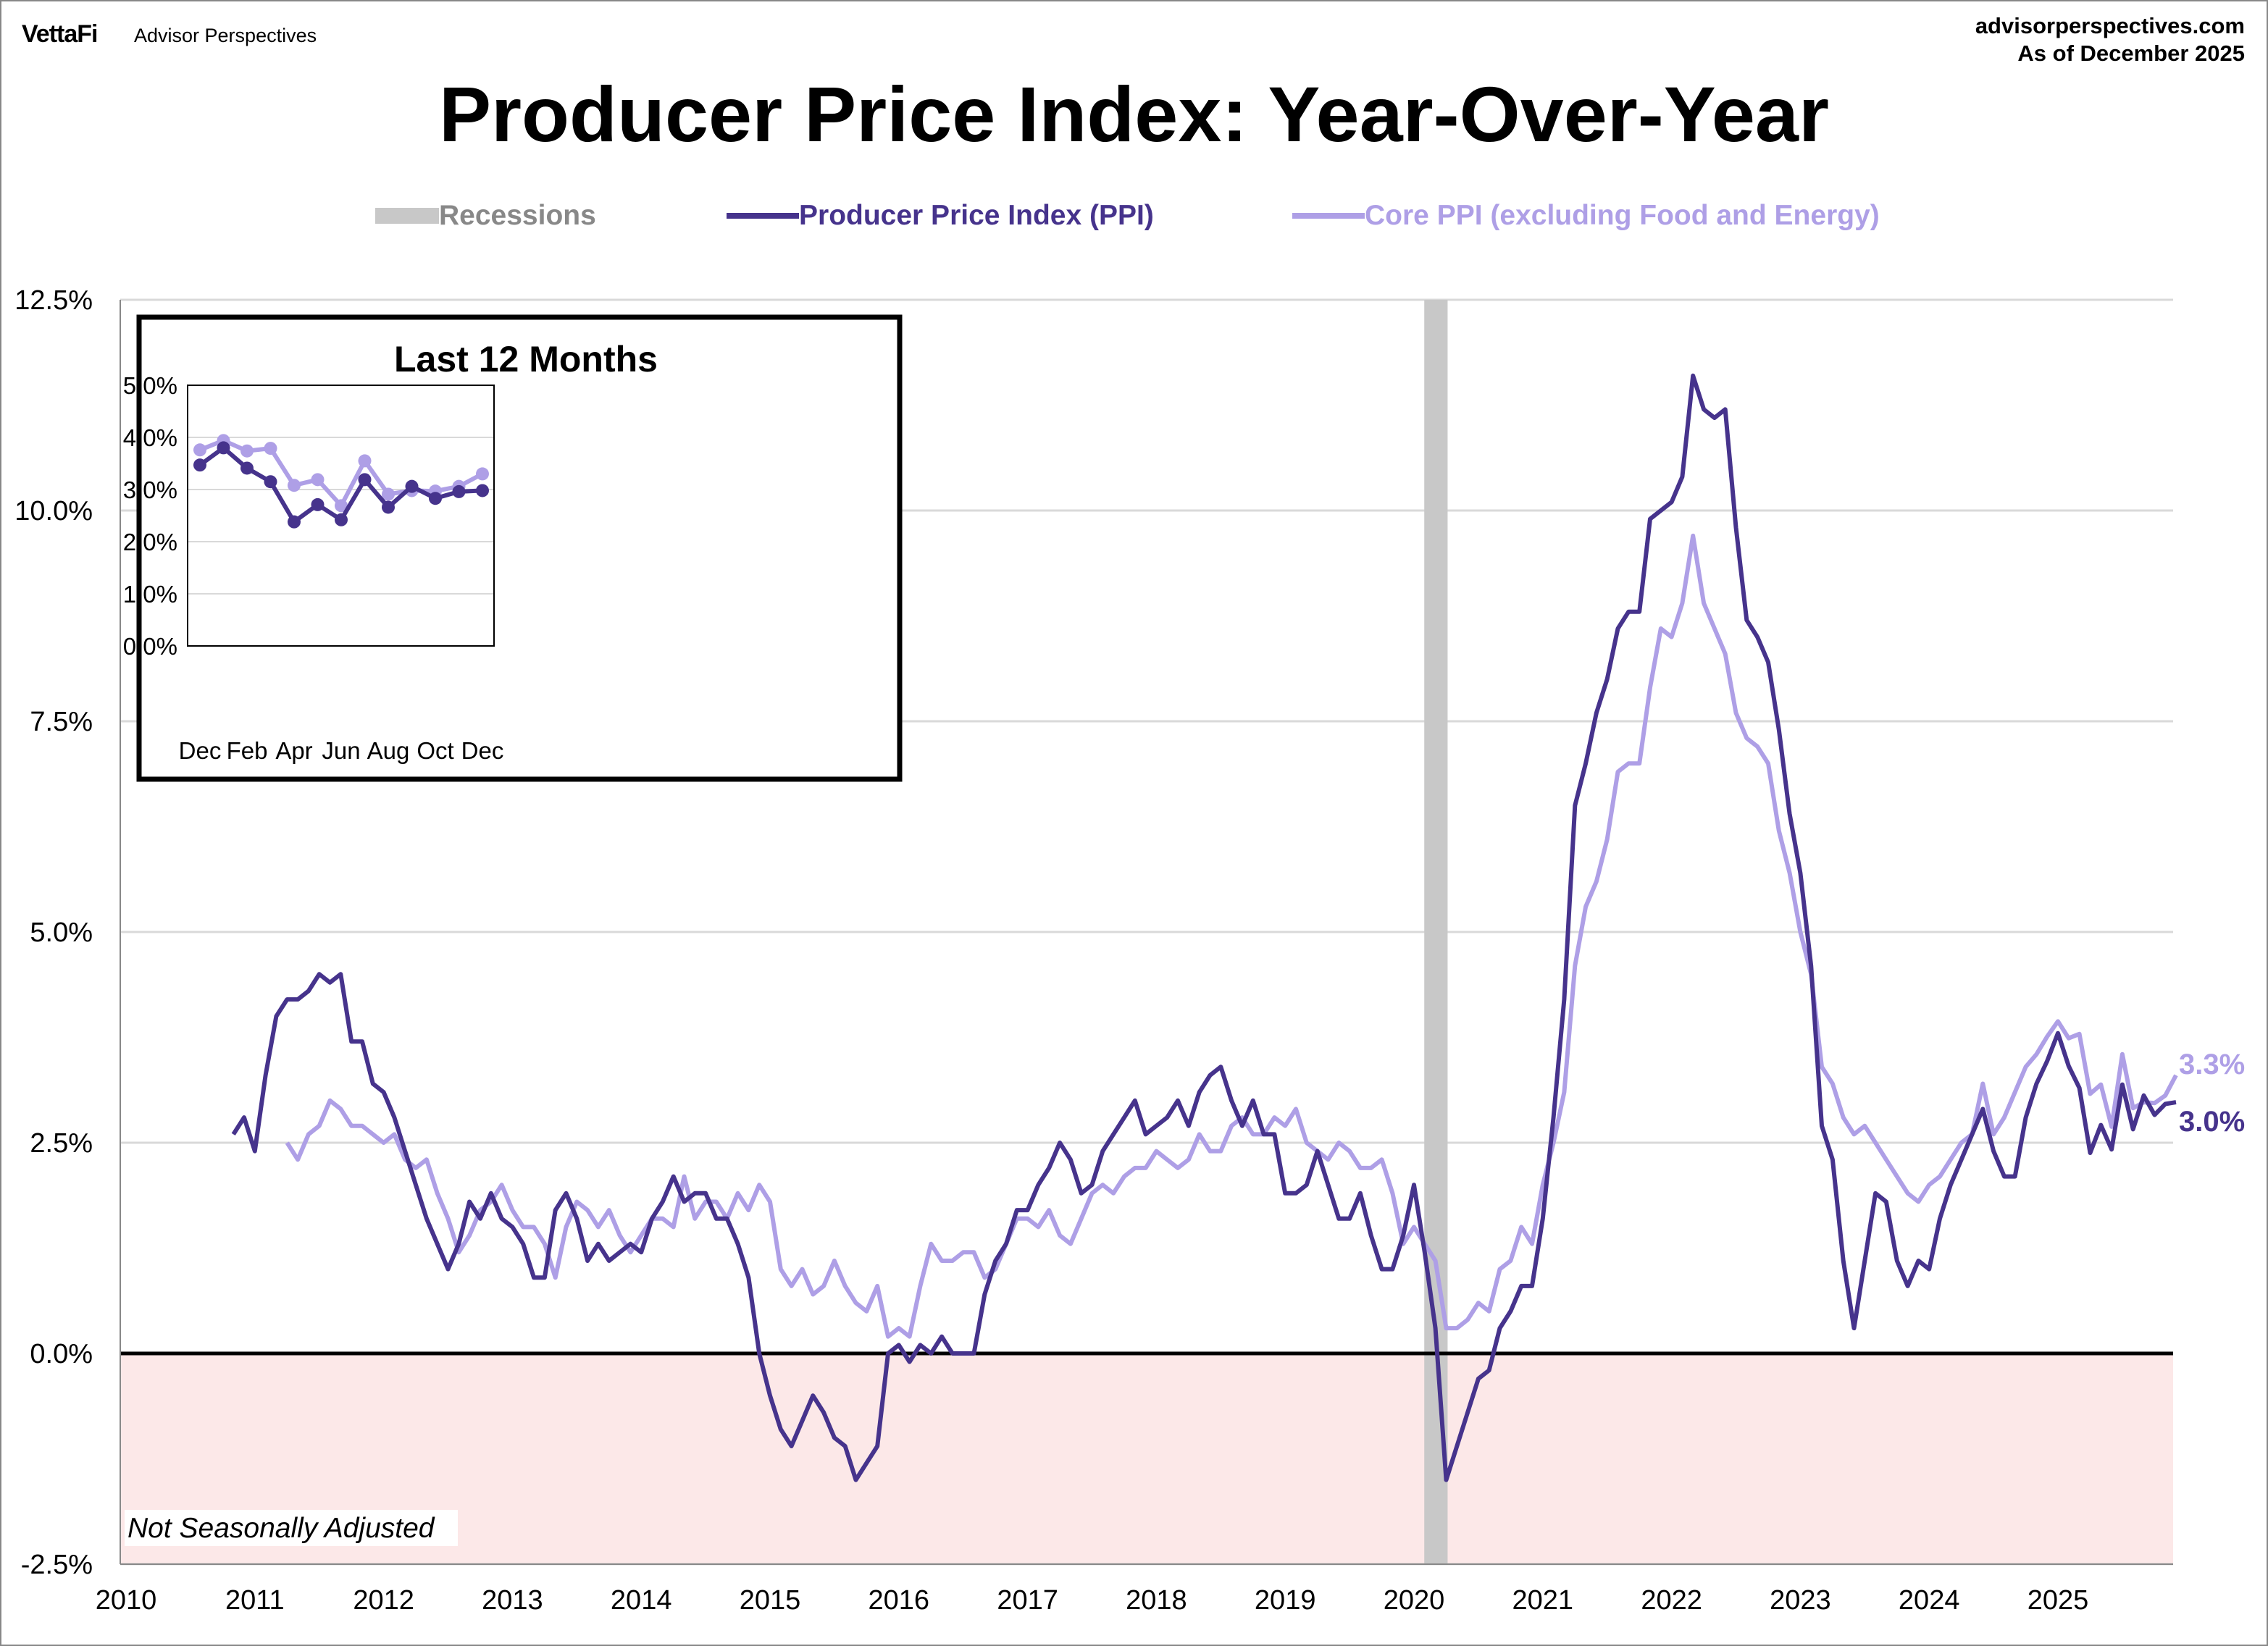 This screenshot has width=2268, height=1646. What do you see at coordinates (2131, 53) in the screenshot?
I see `as-of-date: As of December 2025` at bounding box center [2131, 53].